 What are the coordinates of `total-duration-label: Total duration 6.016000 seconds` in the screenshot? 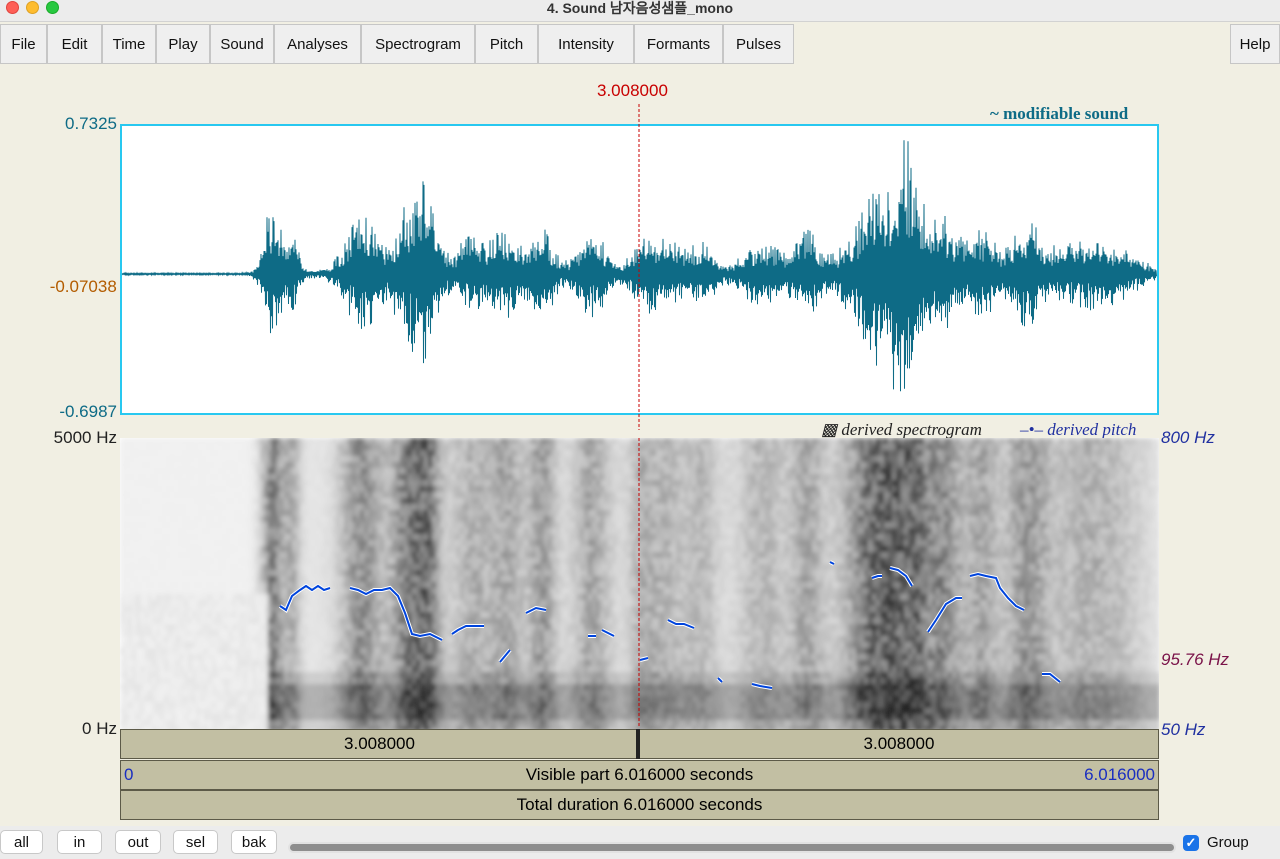 It's located at (639, 804).